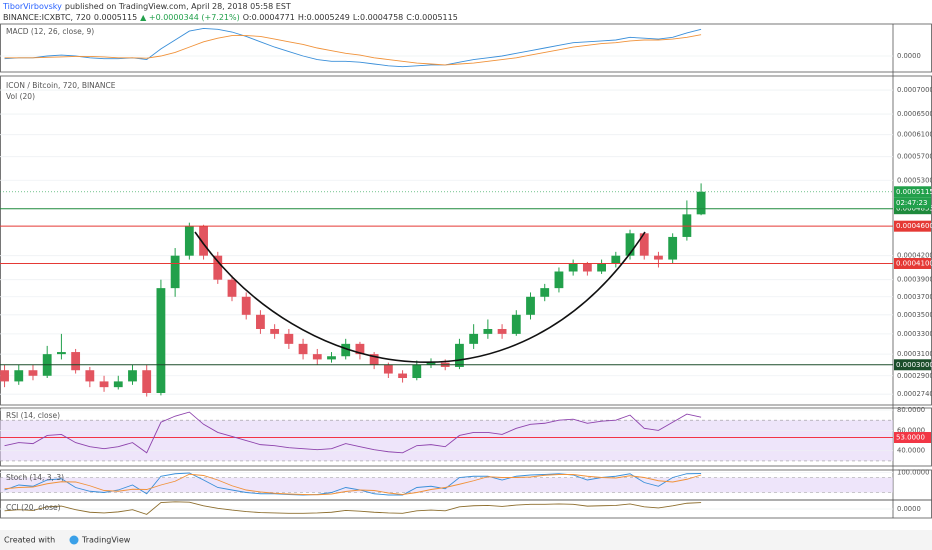  Describe the element at coordinates (50, 31) in the screenshot. I see `indicator-title: MACD (12, 26, close, 9)` at that location.